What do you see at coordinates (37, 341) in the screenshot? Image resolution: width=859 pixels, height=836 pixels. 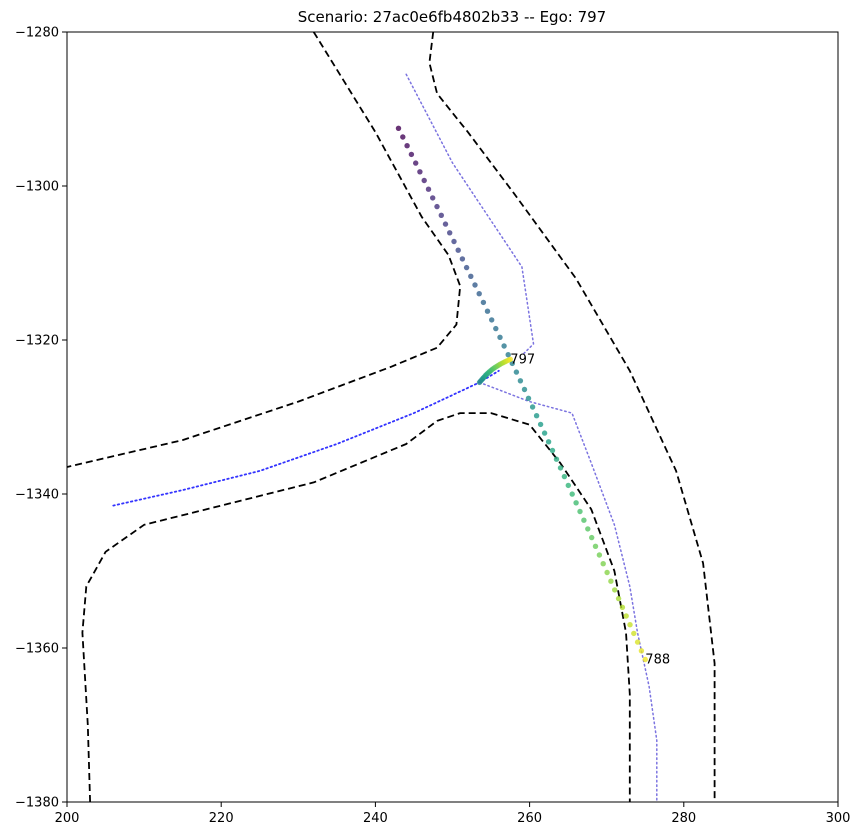 I see `y-tick-label: −1320` at bounding box center [37, 341].